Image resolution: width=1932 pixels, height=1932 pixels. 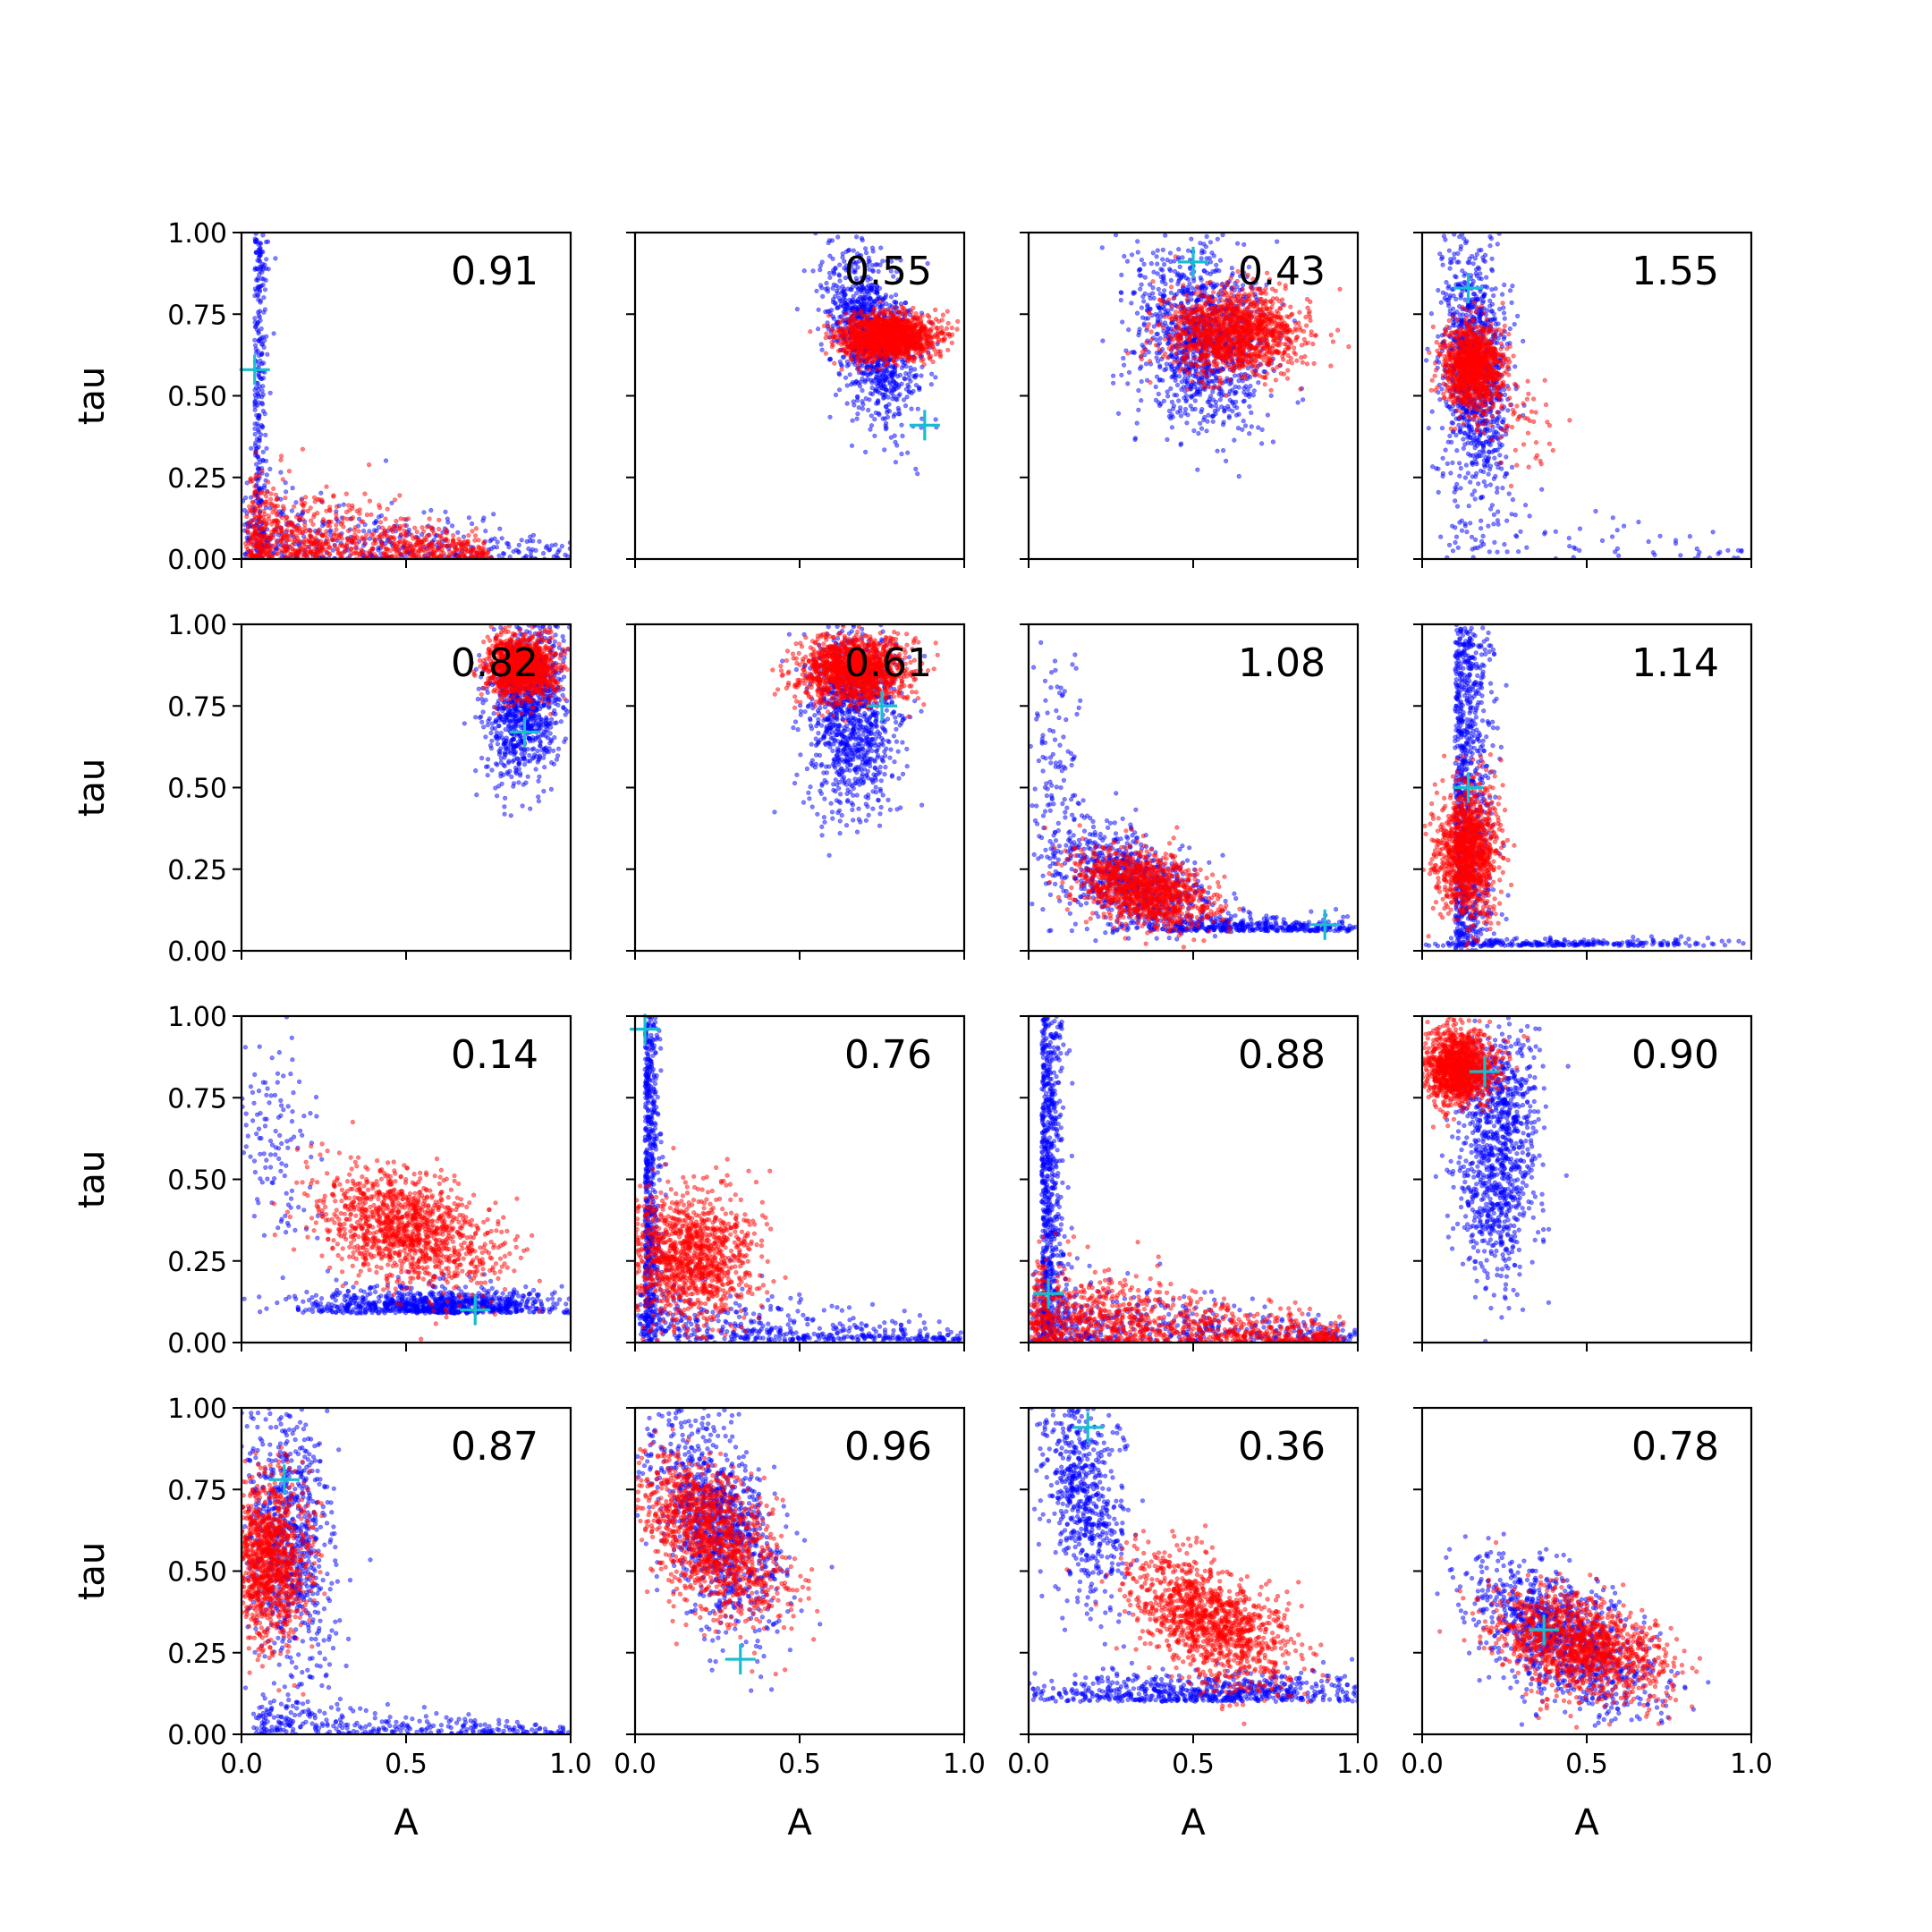 I want to click on panel-points, so click(x=1225, y=356).